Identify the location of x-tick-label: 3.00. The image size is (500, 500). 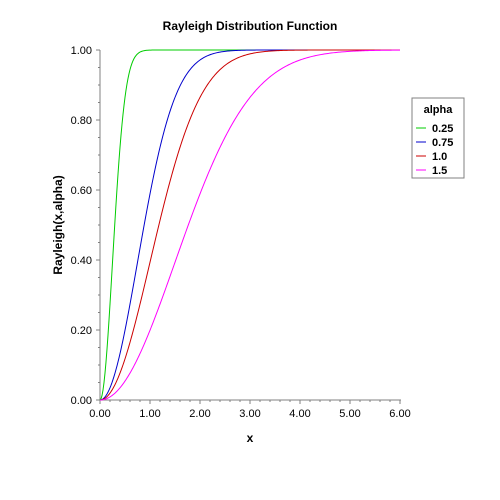
(249, 414).